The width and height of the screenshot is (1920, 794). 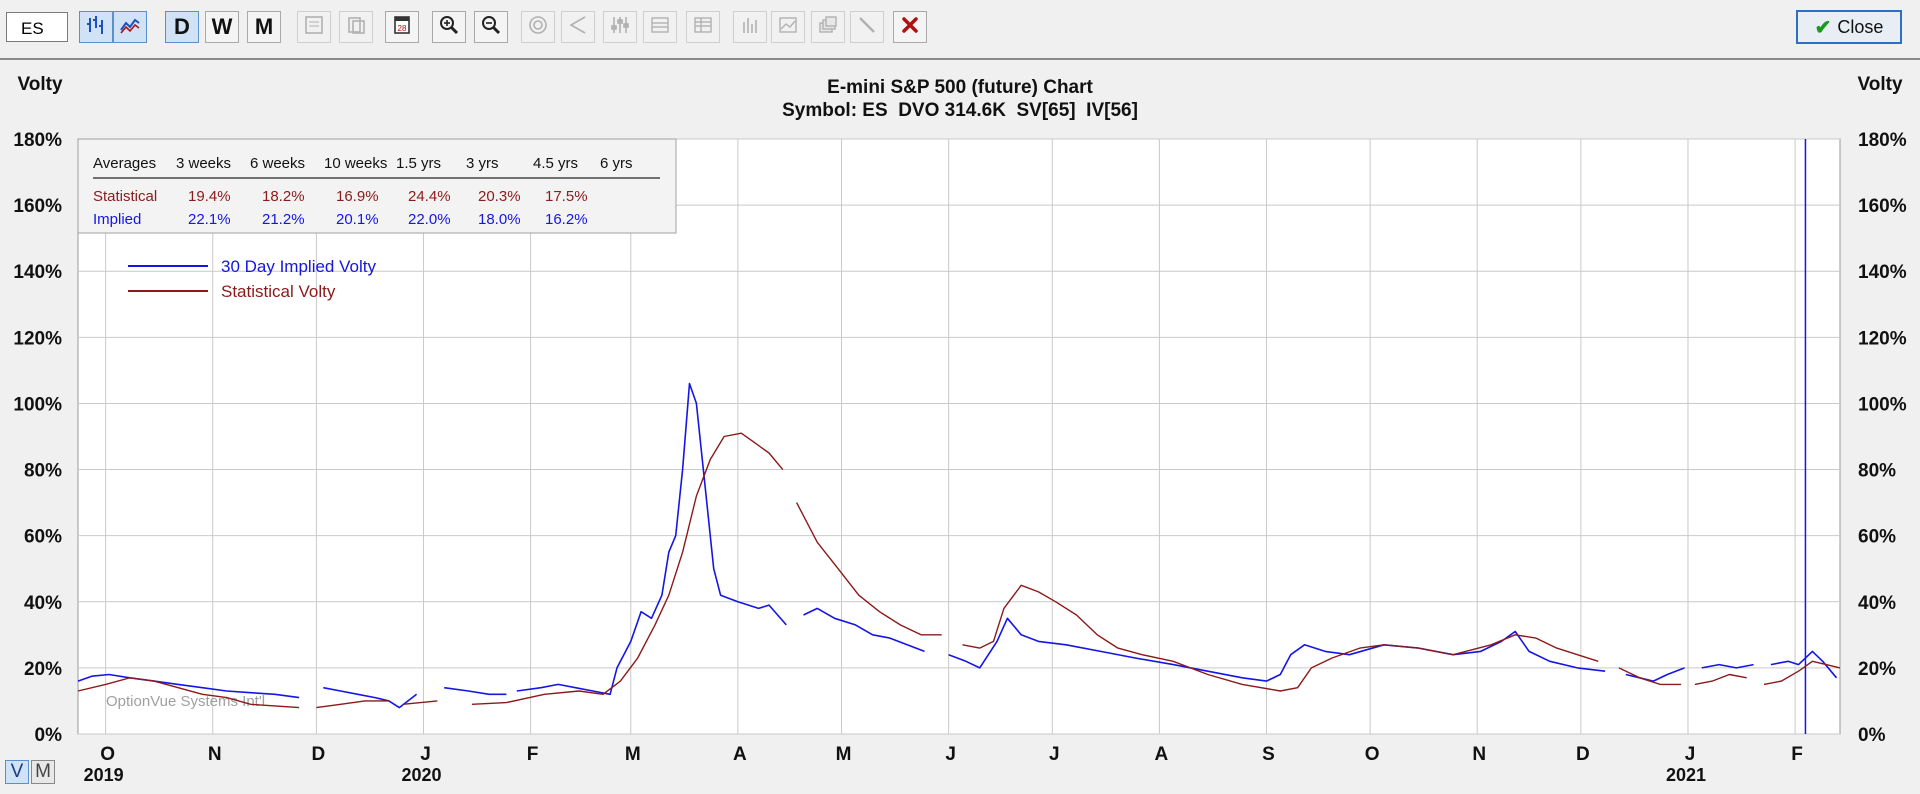 What do you see at coordinates (555, 163) in the screenshot?
I see `averages-header: 4.5 yrs` at bounding box center [555, 163].